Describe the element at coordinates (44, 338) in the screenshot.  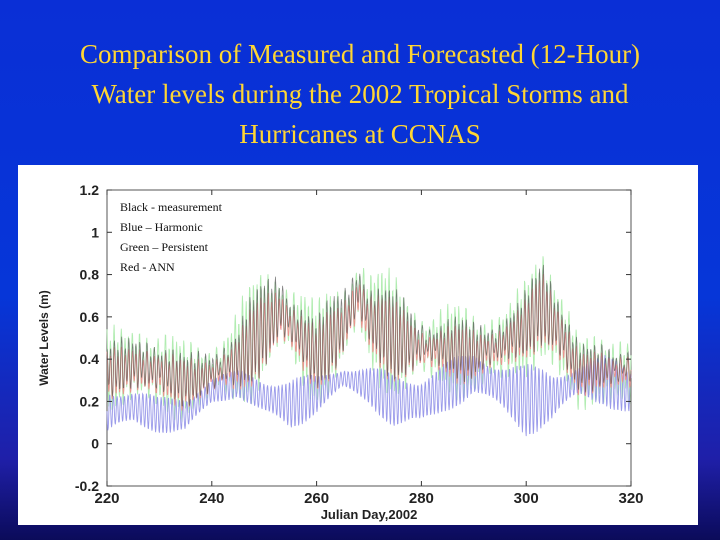
I see `y-axis-title: Water Levels (m)` at that location.